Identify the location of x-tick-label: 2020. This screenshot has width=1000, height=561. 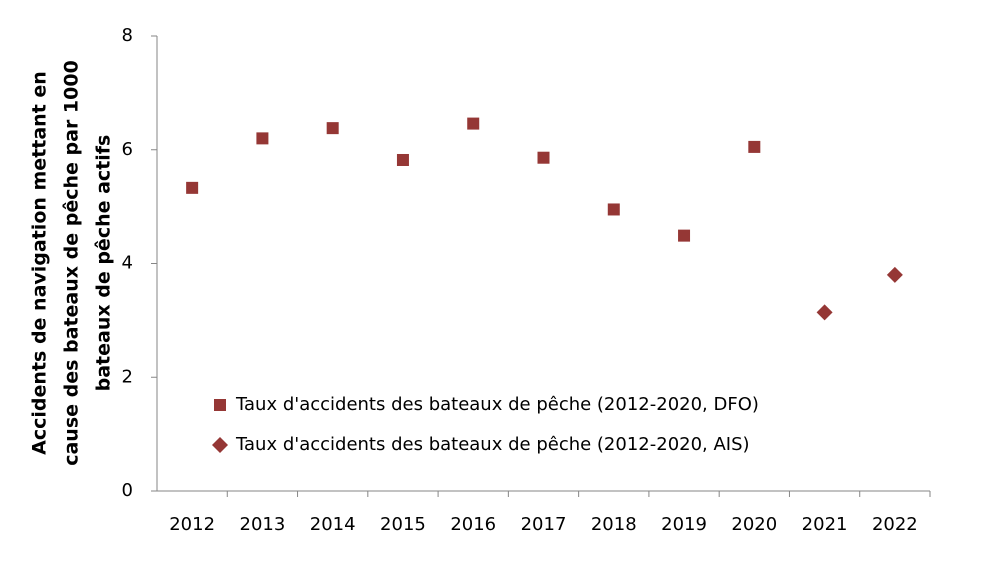
(754, 524).